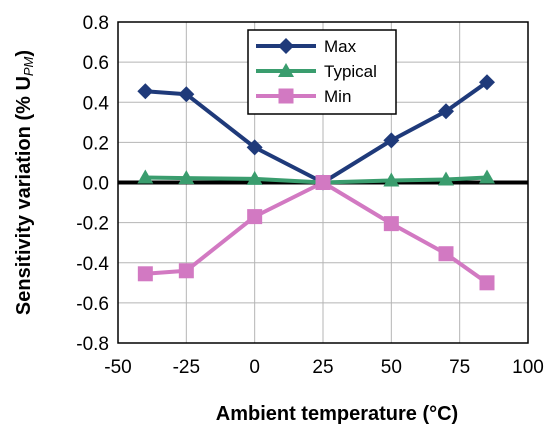 This screenshot has height=440, width=555. What do you see at coordinates (96, 23) in the screenshot?
I see `y-tick-label: 0.8` at bounding box center [96, 23].